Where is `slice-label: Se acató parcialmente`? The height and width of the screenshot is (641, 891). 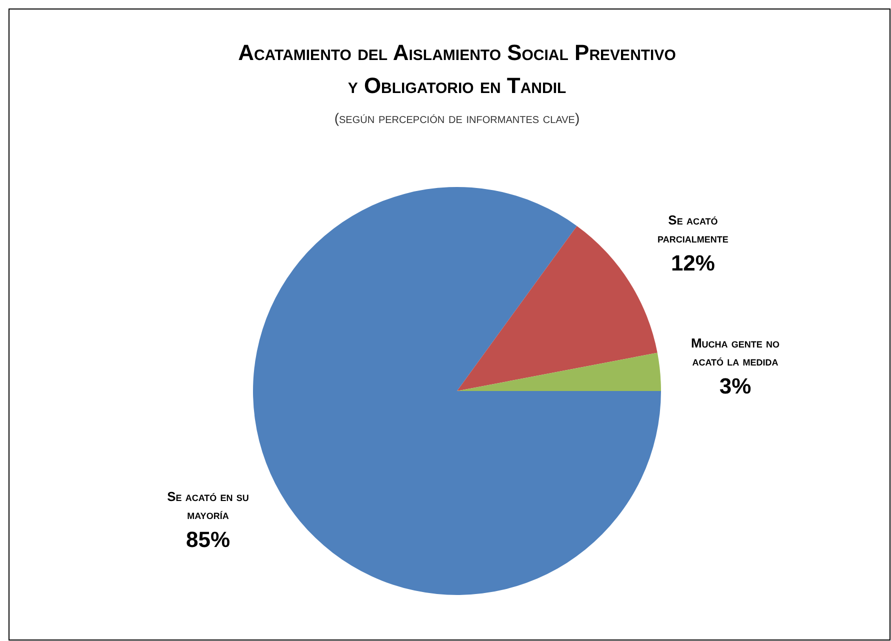
slice-label: Se acató parcialmente is located at coordinates (693, 229).